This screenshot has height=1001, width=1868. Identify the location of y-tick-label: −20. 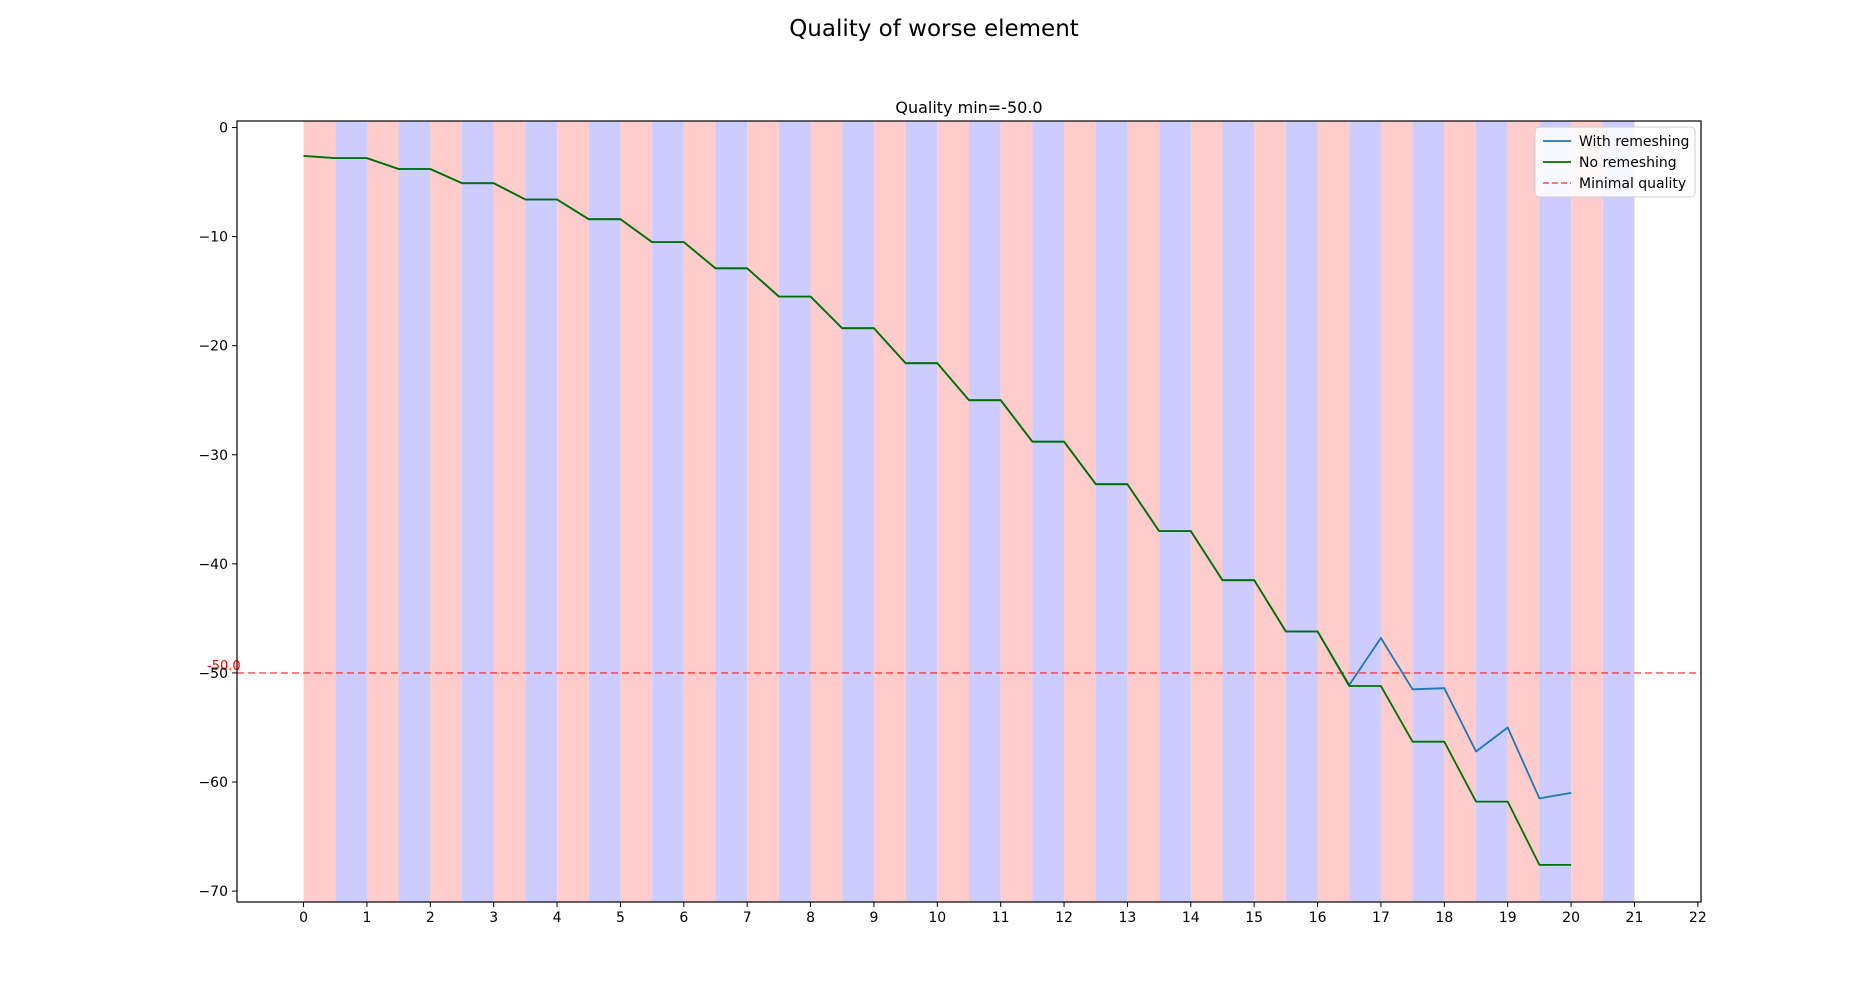
(213, 347).